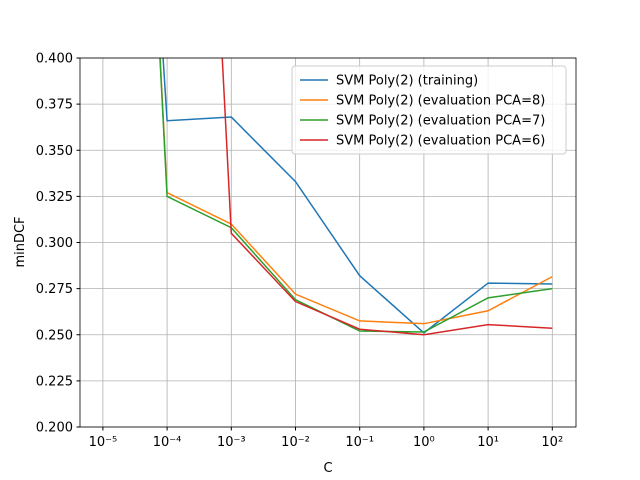  What do you see at coordinates (440, 101) in the screenshot?
I see `legend-label: SVM Poly(2) (evaluation PCA=8)` at bounding box center [440, 101].